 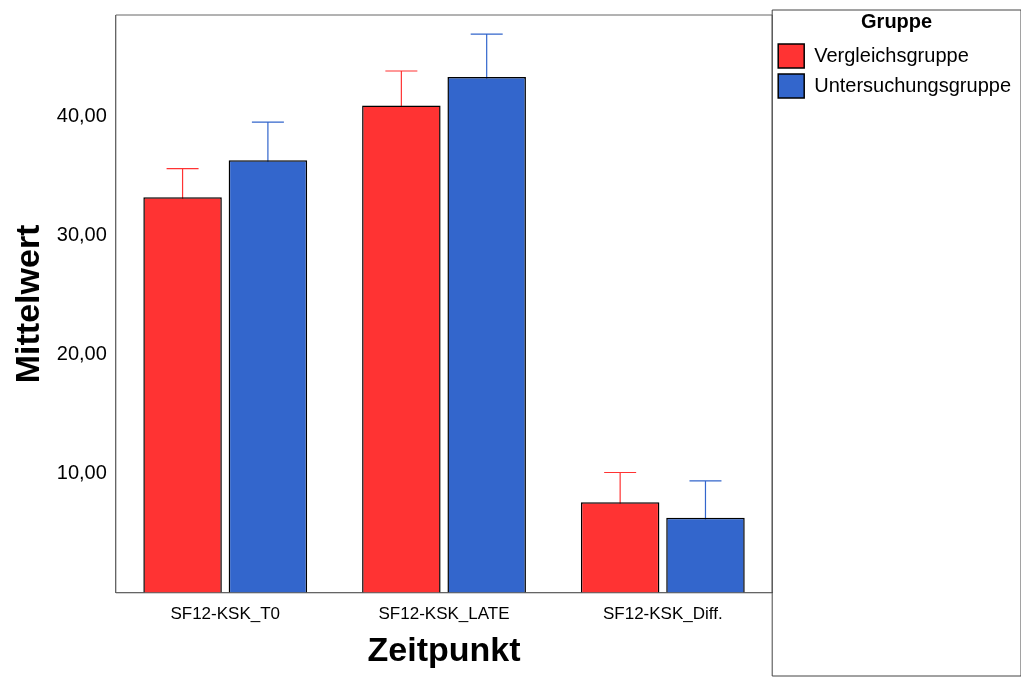 I want to click on x-tick-label: SF12-KSK_LATE, so click(x=444, y=613).